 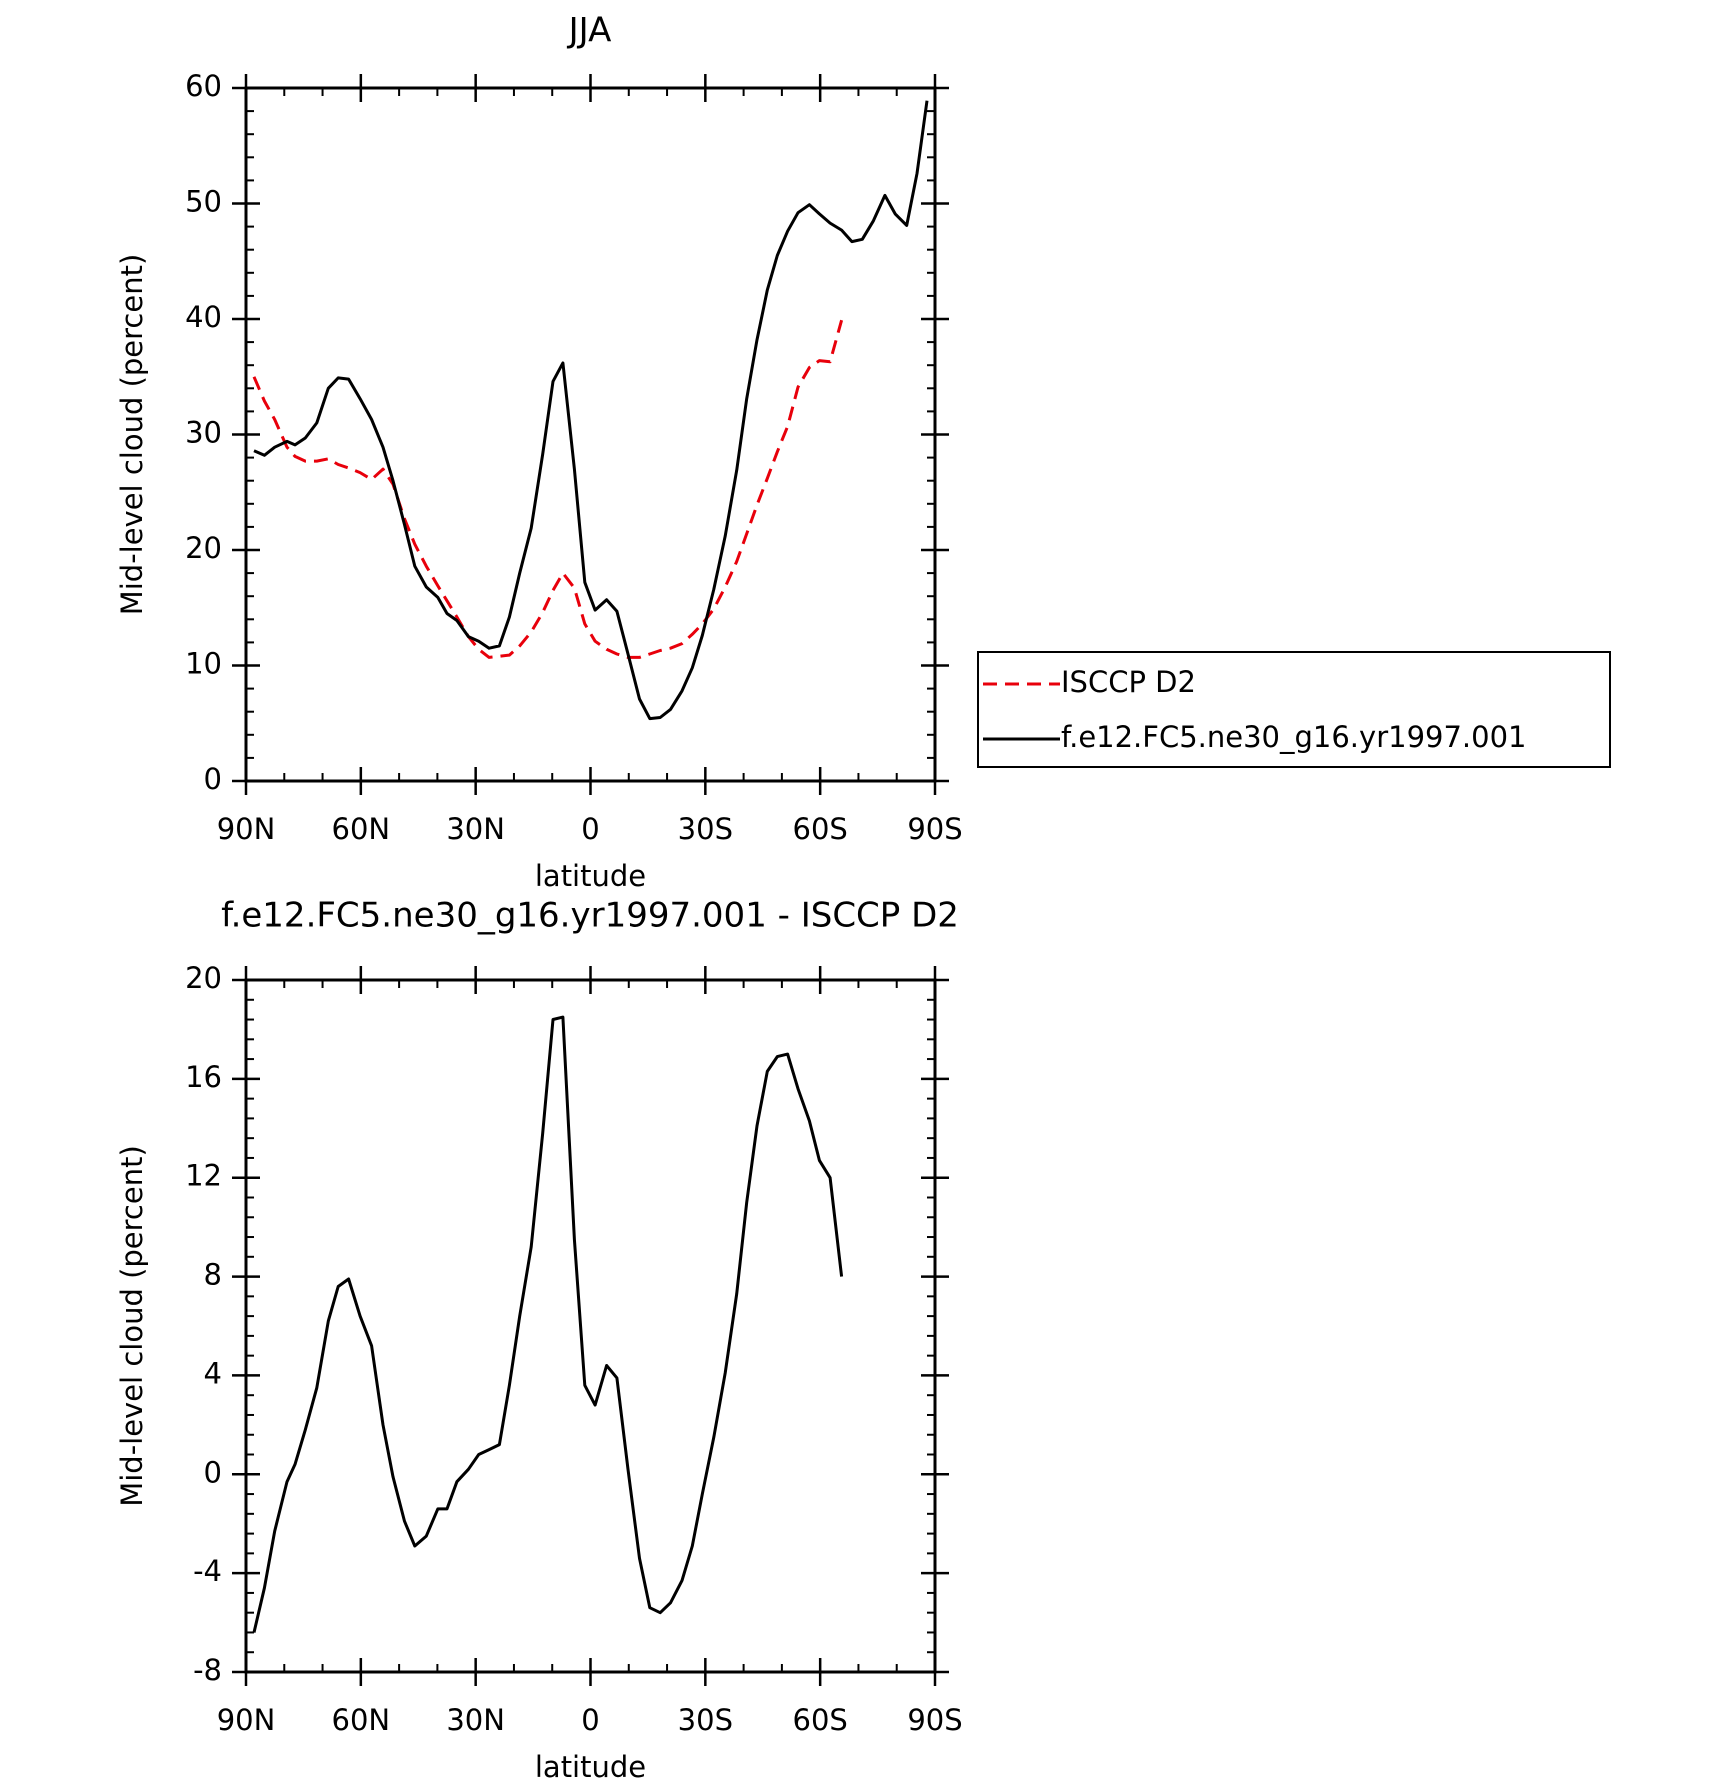 What do you see at coordinates (203, 202) in the screenshot?
I see `y-tick-label: 50` at bounding box center [203, 202].